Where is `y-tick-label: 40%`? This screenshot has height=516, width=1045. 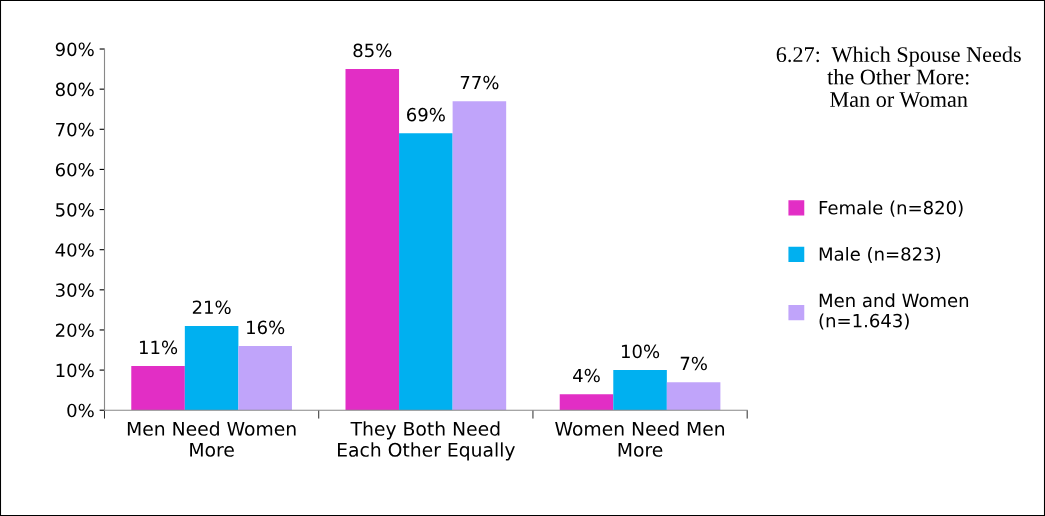
y-tick-label: 40% is located at coordinates (74, 250).